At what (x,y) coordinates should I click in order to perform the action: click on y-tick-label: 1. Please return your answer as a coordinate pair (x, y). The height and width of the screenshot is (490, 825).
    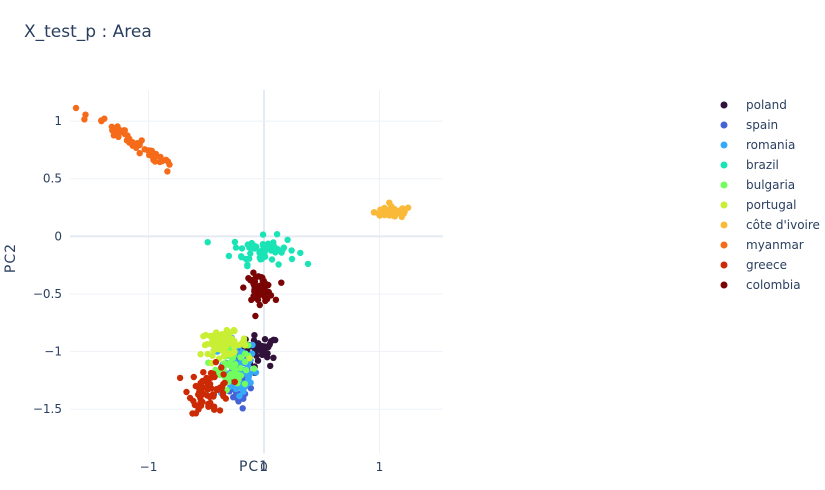
    Looking at the image, I should click on (58, 121).